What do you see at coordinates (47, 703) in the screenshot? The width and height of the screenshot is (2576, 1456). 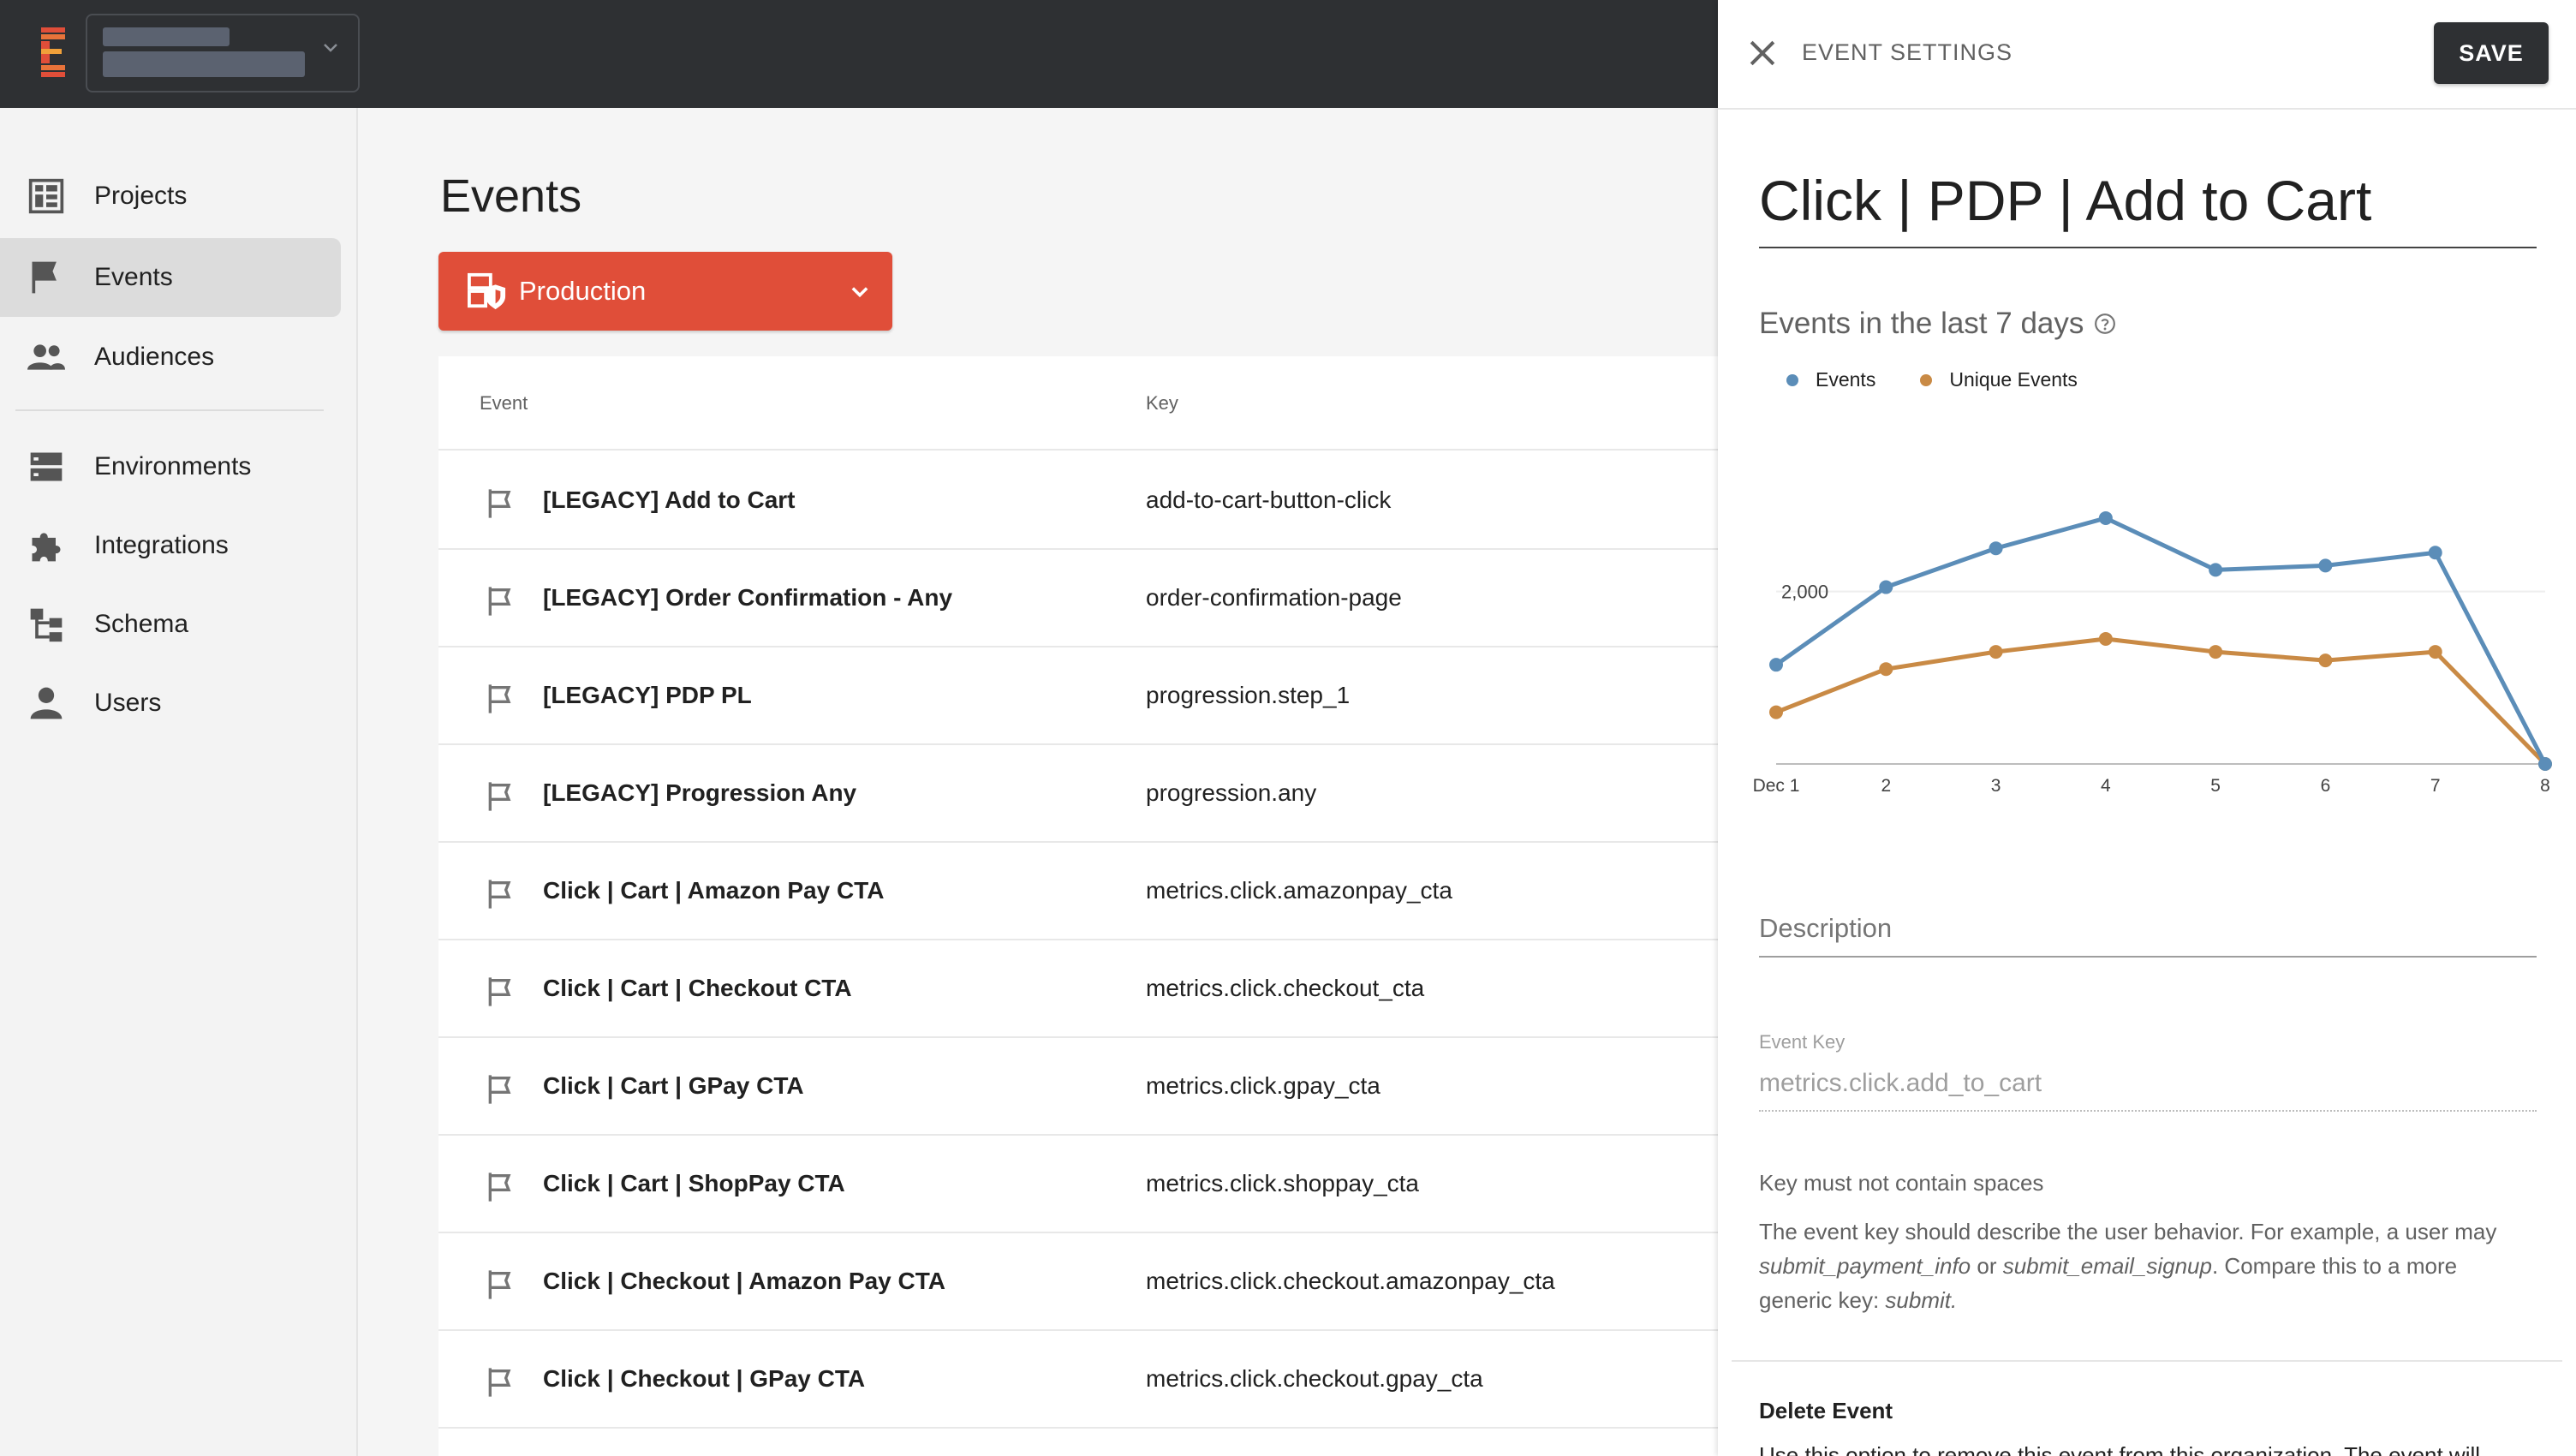 I see `person-icon` at bounding box center [47, 703].